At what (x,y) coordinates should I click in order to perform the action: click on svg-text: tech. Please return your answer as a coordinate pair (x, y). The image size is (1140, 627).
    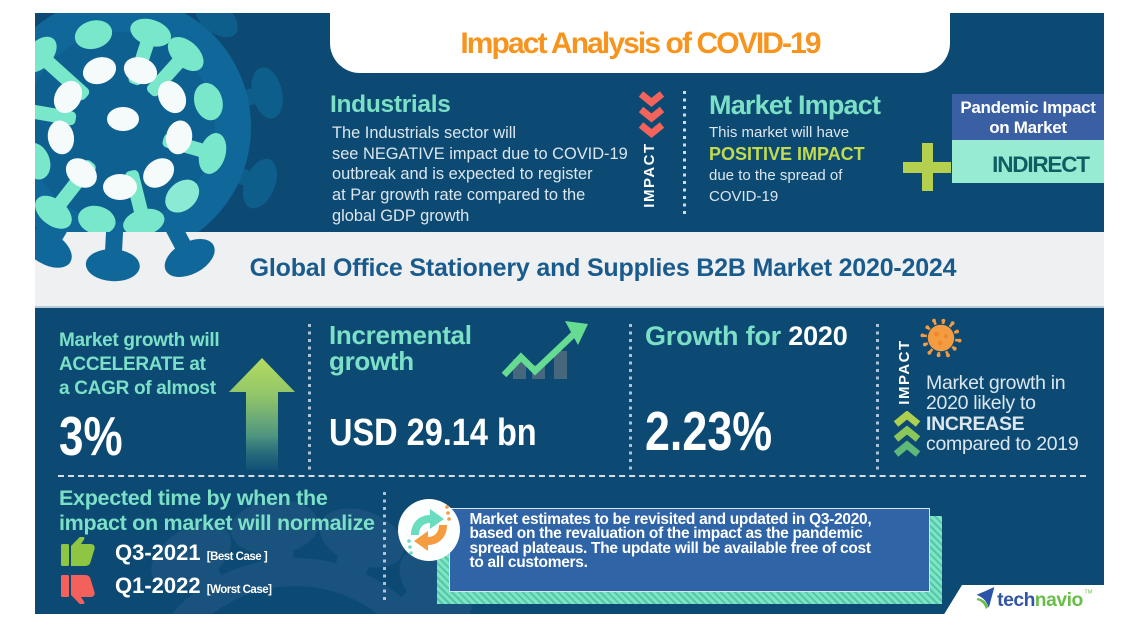
    Looking at the image, I should click on (1016, 600).